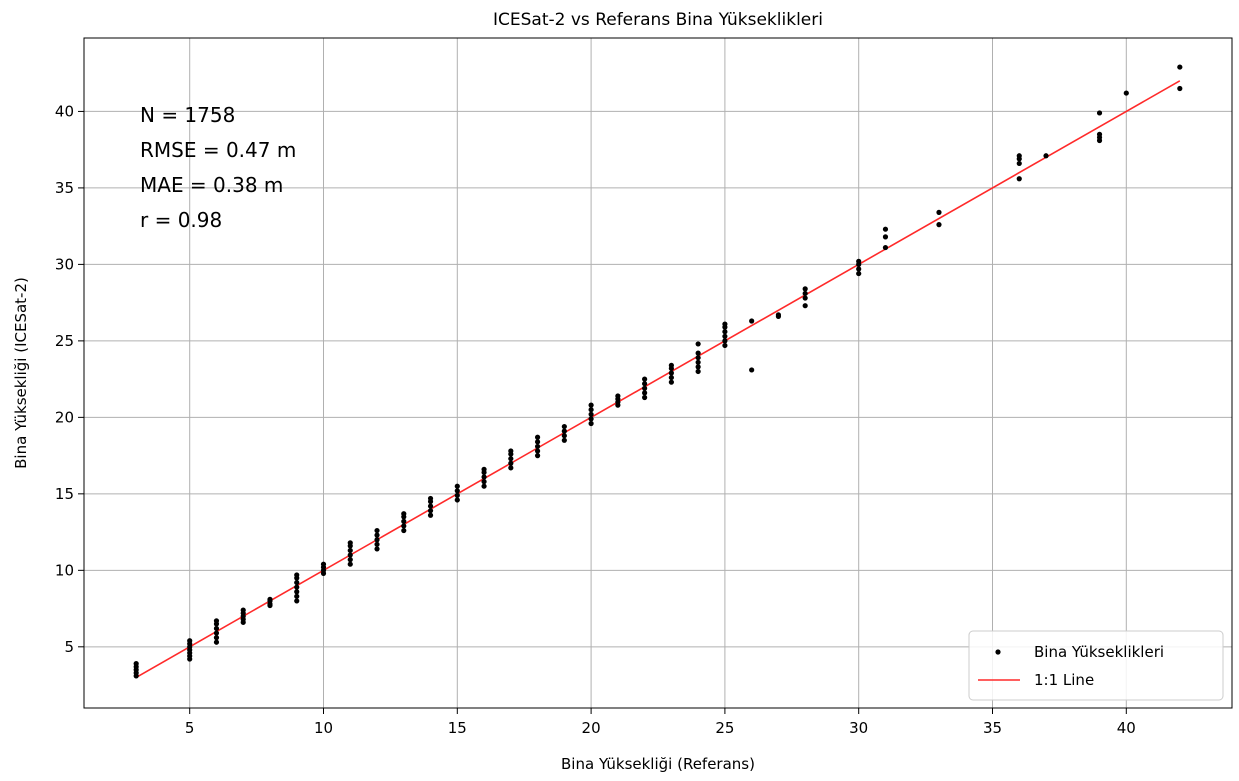 Image resolution: width=1239 pixels, height=781 pixels. What do you see at coordinates (992, 728) in the screenshot?
I see `x-tick-label: 35` at bounding box center [992, 728].